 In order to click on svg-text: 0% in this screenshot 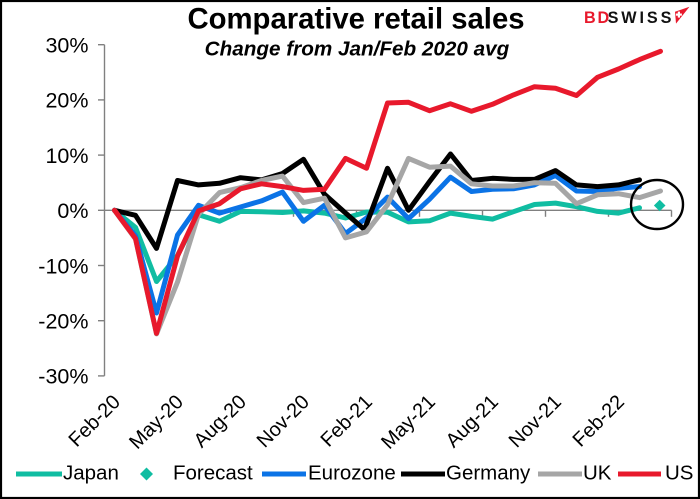, I will do `click(72, 211)`.